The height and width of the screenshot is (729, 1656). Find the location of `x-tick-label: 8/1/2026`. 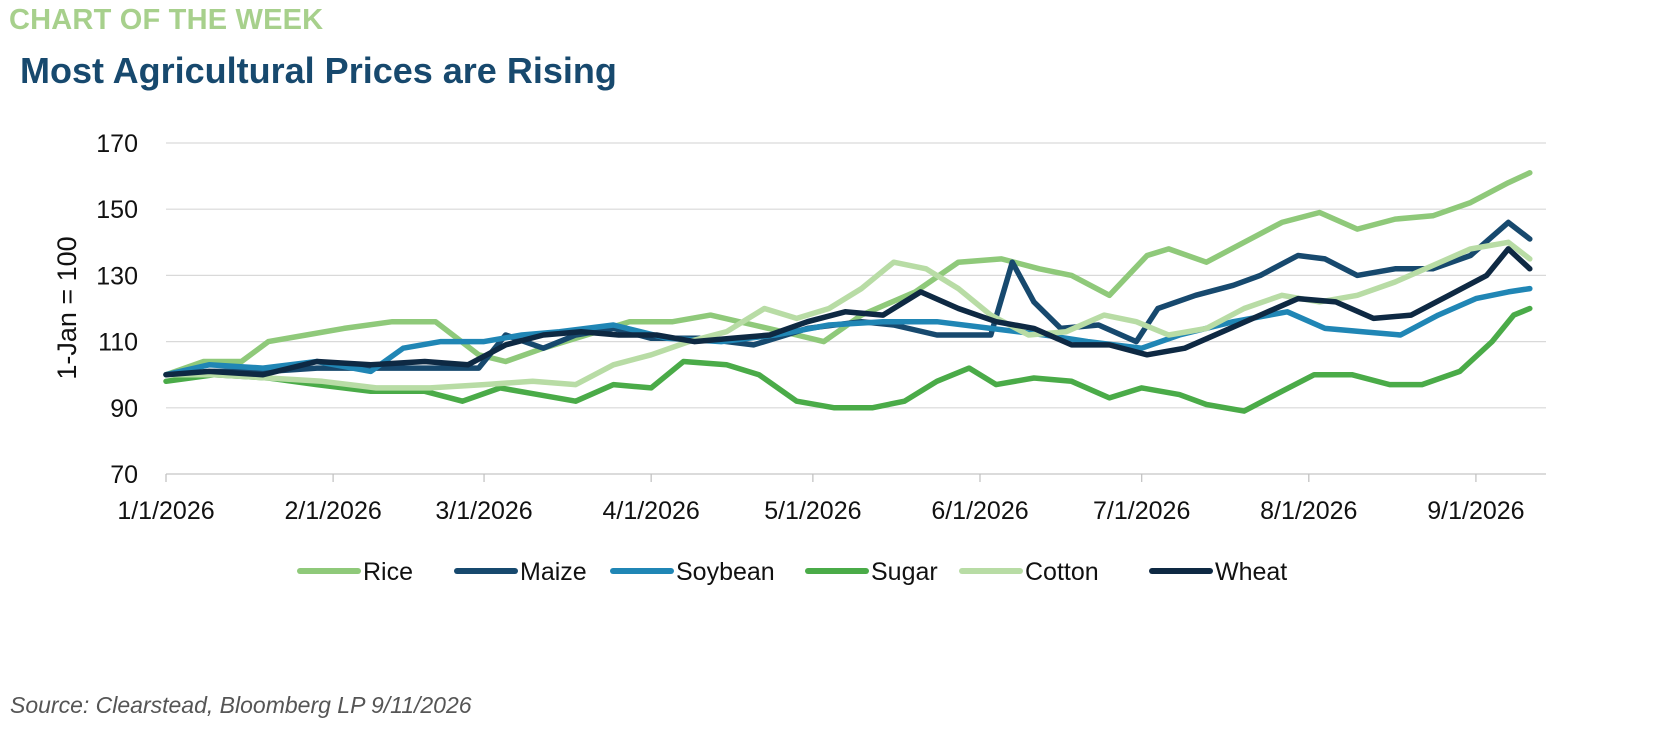

x-tick-label: 8/1/2026 is located at coordinates (1308, 511).